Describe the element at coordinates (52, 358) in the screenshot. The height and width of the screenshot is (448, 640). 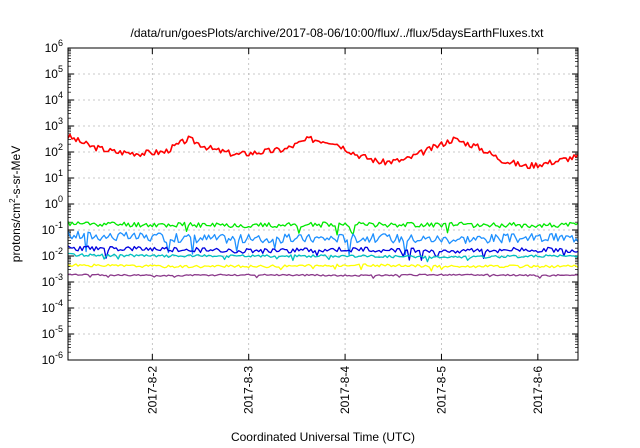
I see `y-tick-label: 10⁻⁶` at that location.